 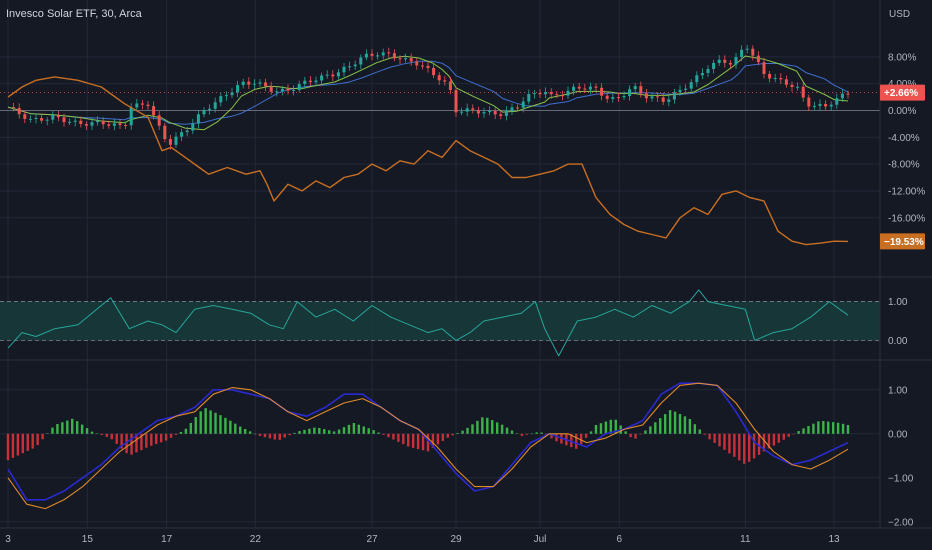 What do you see at coordinates (428, 92) in the screenshot?
I see `moving-average-slow` at bounding box center [428, 92].